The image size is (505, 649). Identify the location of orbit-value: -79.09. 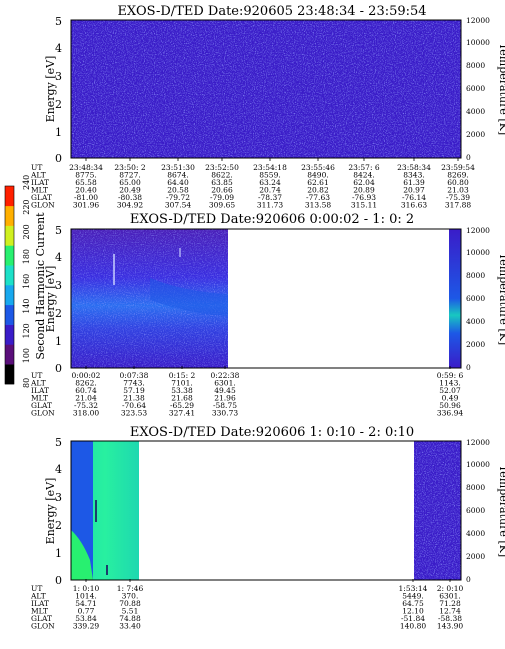
(222, 197).